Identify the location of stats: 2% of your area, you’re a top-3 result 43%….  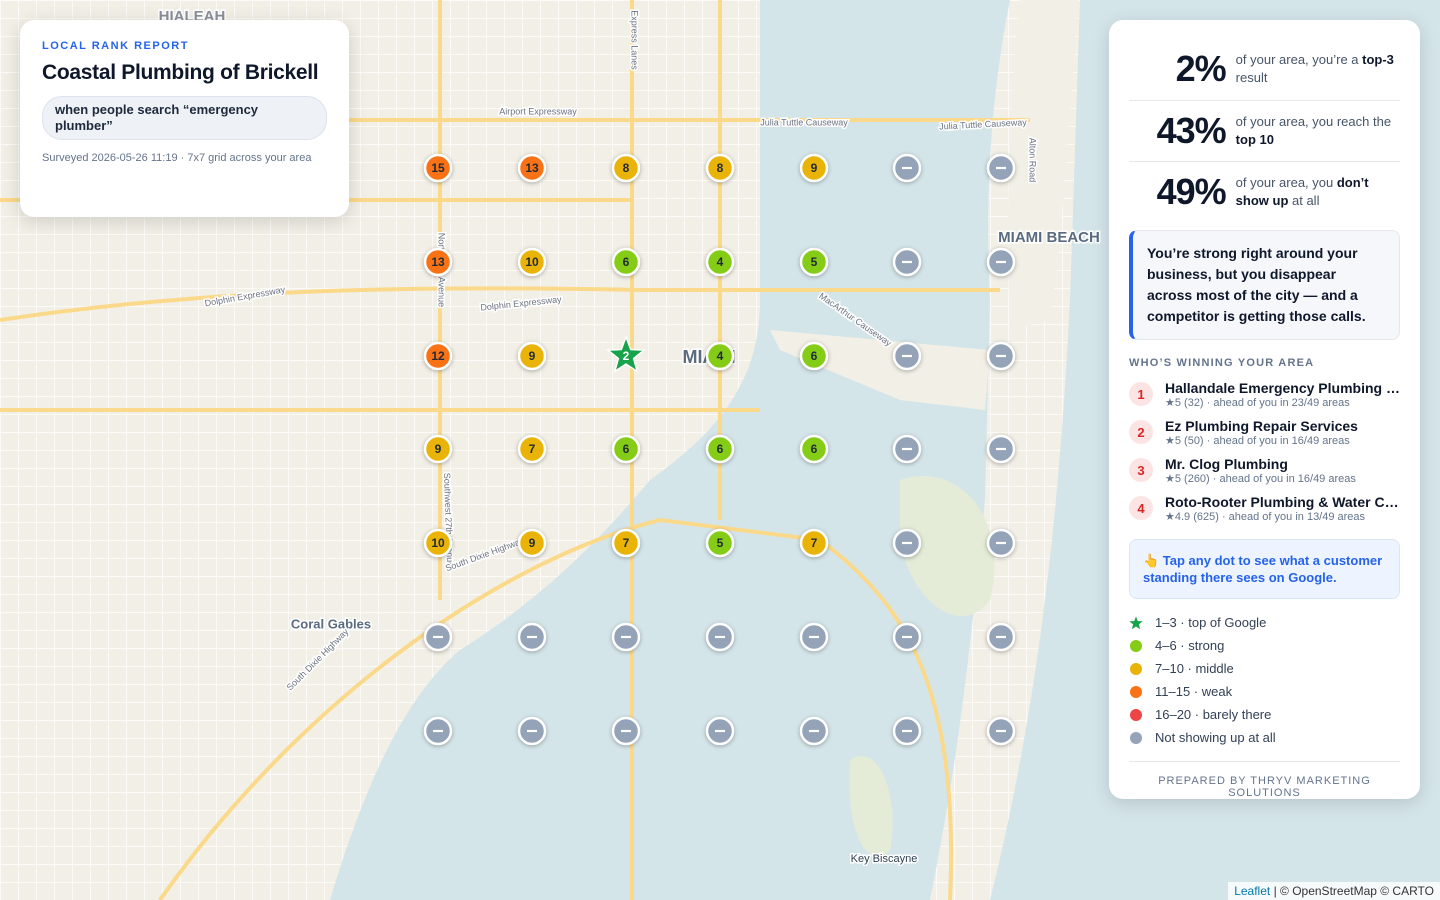
(1264, 130).